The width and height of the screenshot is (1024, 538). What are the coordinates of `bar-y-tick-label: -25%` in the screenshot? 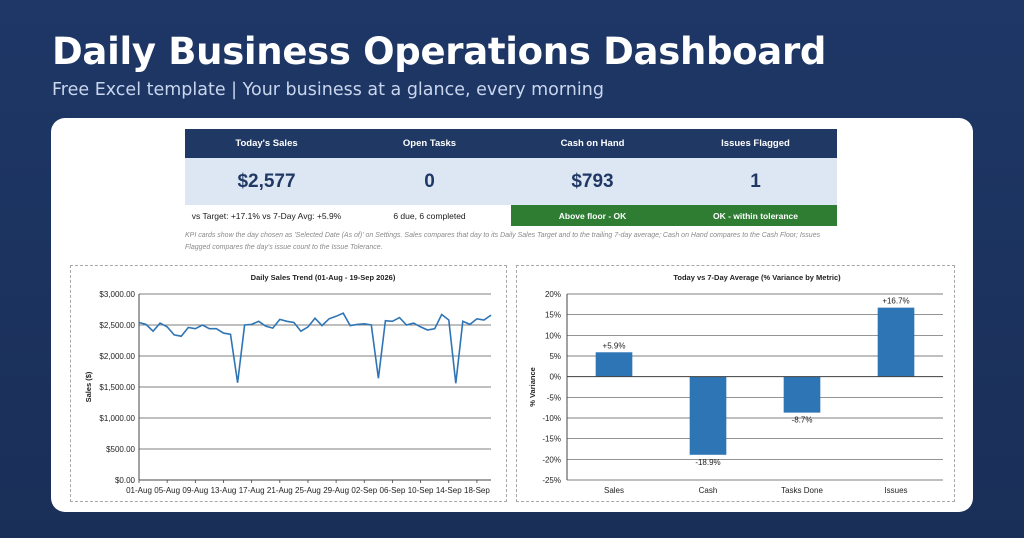 It's located at (551, 480).